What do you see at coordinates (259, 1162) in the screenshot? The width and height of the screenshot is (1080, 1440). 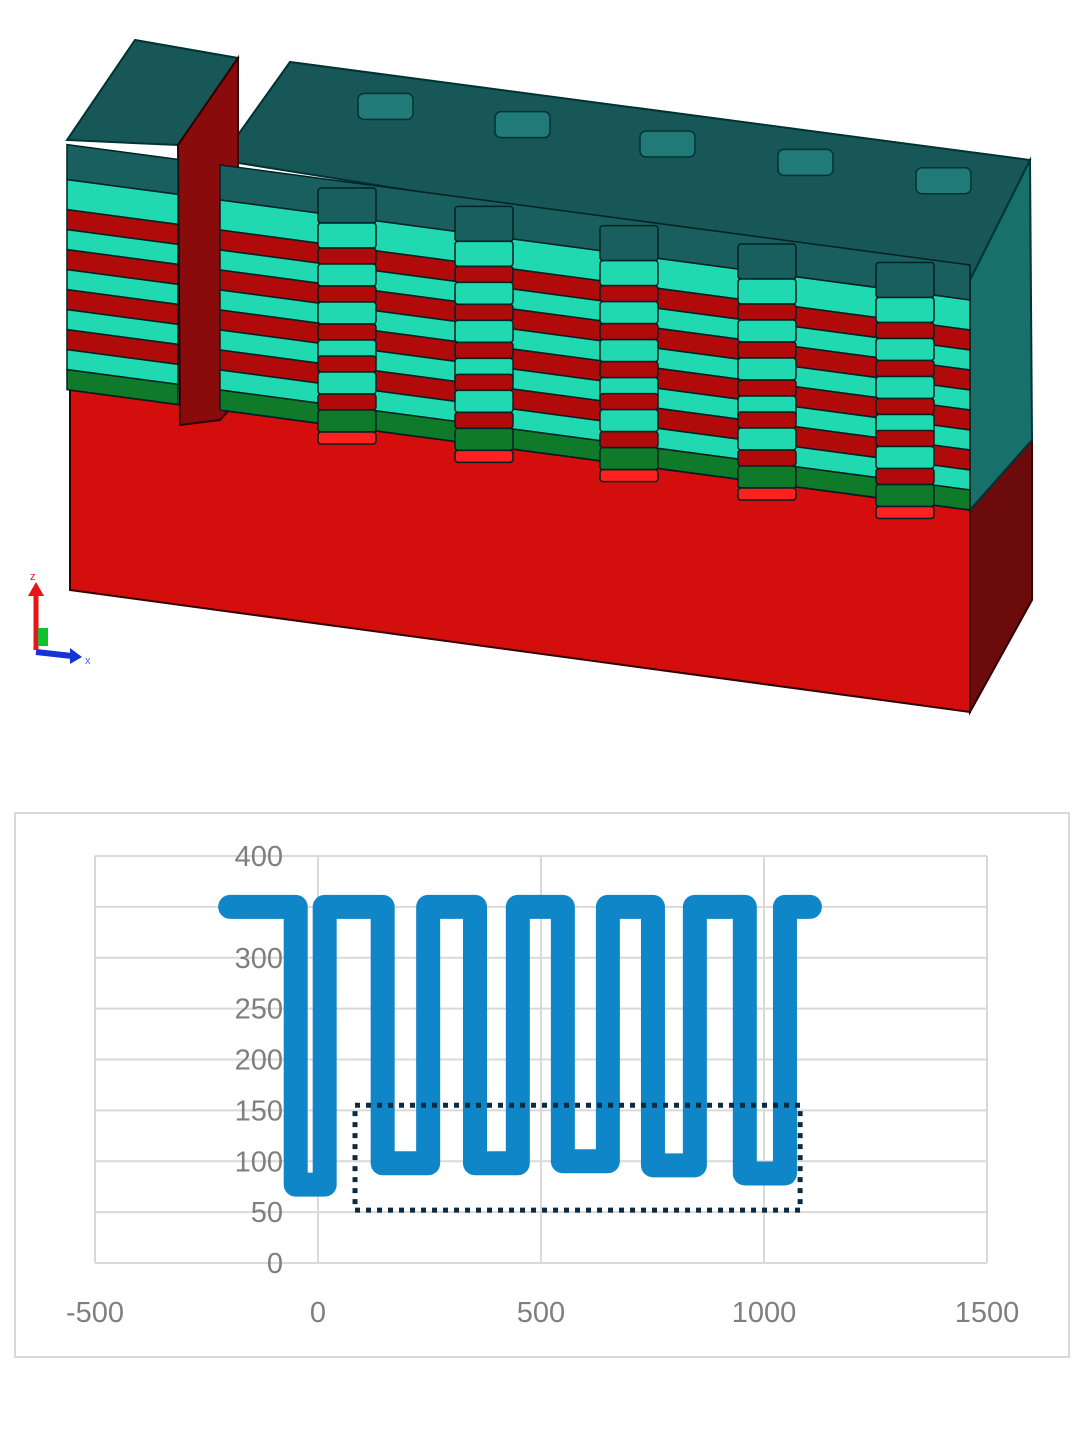 I see `y-tick-label: 100` at bounding box center [259, 1162].